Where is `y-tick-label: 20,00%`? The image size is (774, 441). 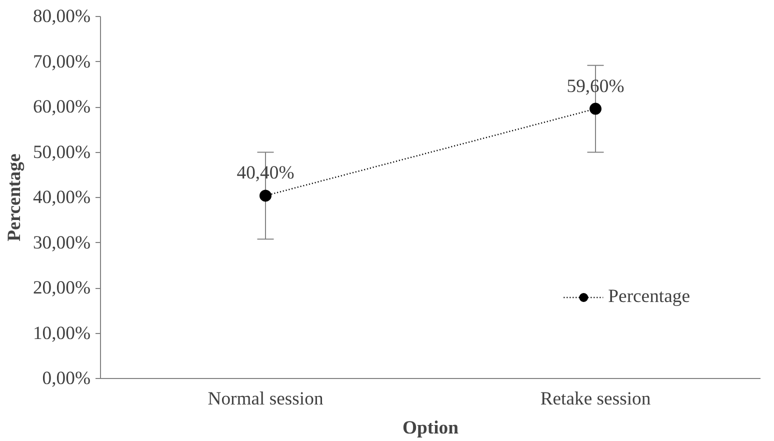 y-tick-label: 20,00% is located at coordinates (61, 288).